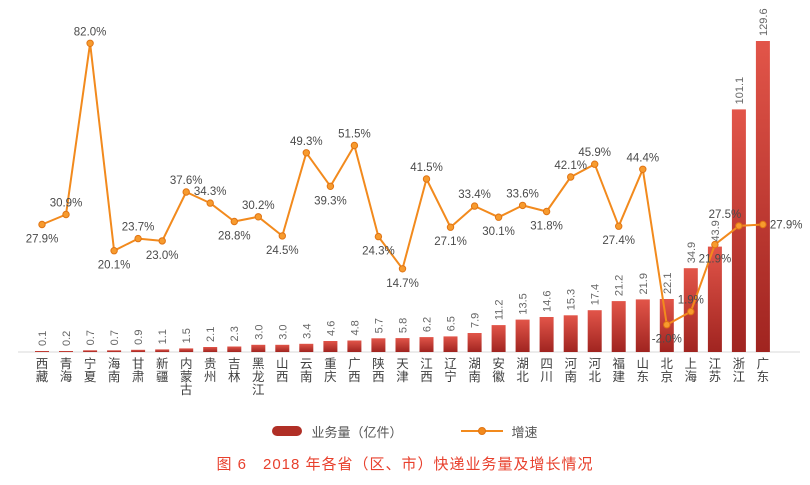 This screenshot has height=485, width=810. What do you see at coordinates (570, 370) in the screenshot?
I see `category-label-河南: 河南` at bounding box center [570, 370].